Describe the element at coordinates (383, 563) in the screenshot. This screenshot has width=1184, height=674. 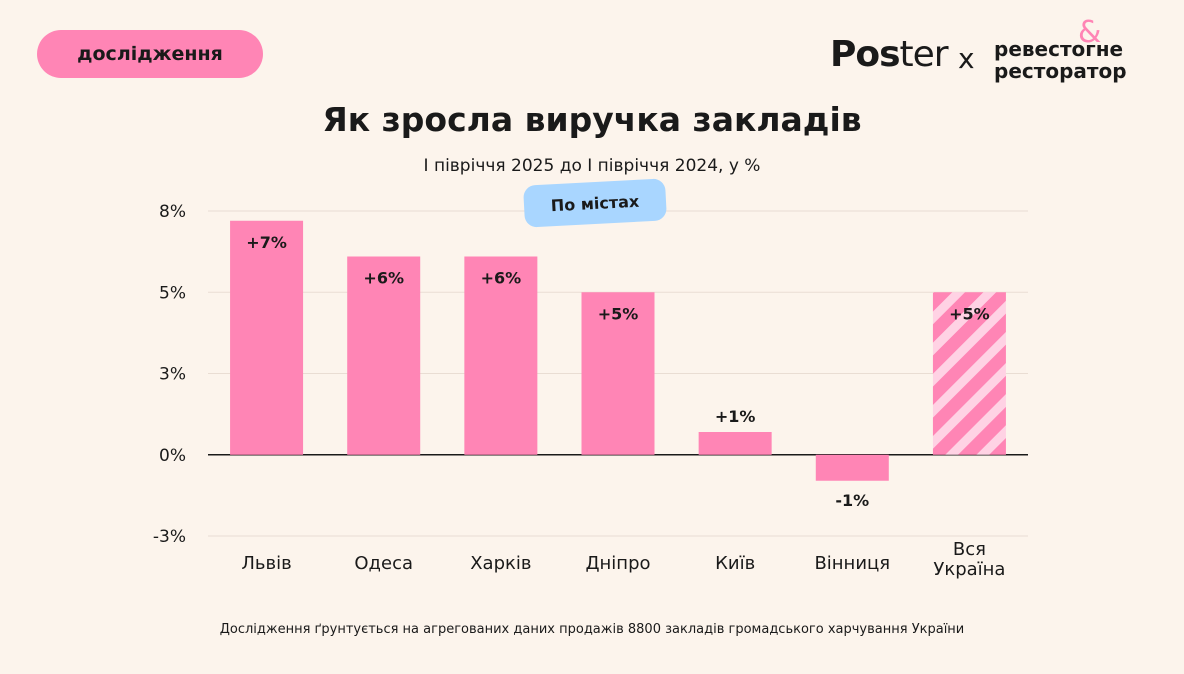
I see `category-label: Одеса` at that location.